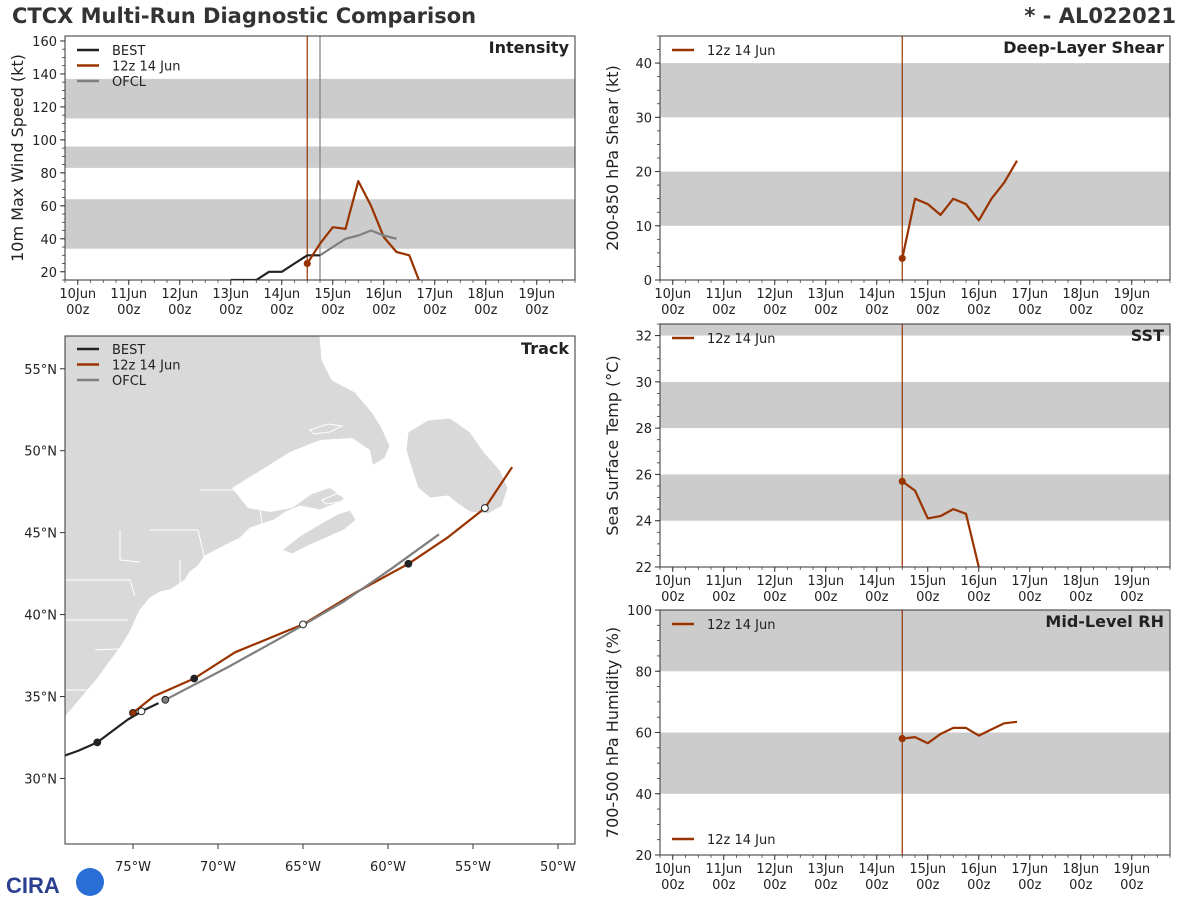  What do you see at coordinates (825, 294) in the screenshot?
I see `shear-xtick-day-label: 13Jun` at bounding box center [825, 294].